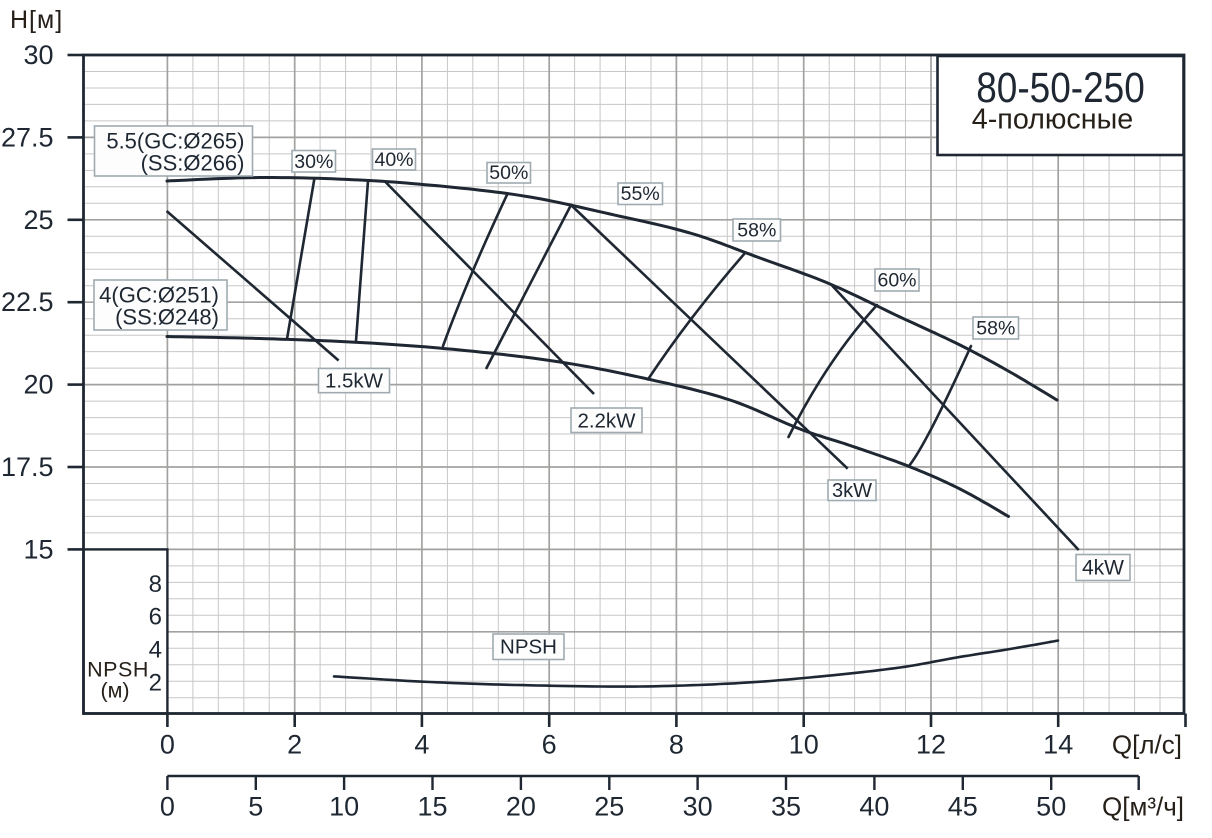 Image resolution: width=1212 pixels, height=838 pixels. I want to click on svg-text: Q[л/с], so click(1147, 745).